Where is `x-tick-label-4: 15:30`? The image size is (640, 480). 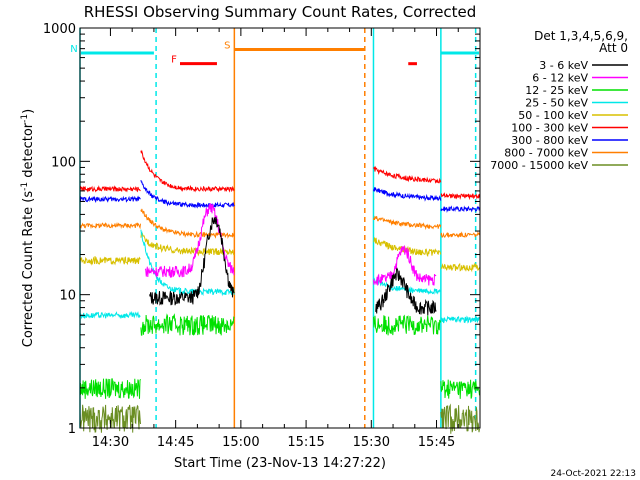 x-tick-label-4: 15:30 is located at coordinates (371, 442).